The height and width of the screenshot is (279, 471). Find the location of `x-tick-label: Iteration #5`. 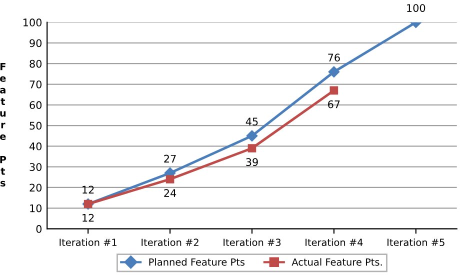

x-tick-label: Iteration #5 is located at coordinates (416, 242).